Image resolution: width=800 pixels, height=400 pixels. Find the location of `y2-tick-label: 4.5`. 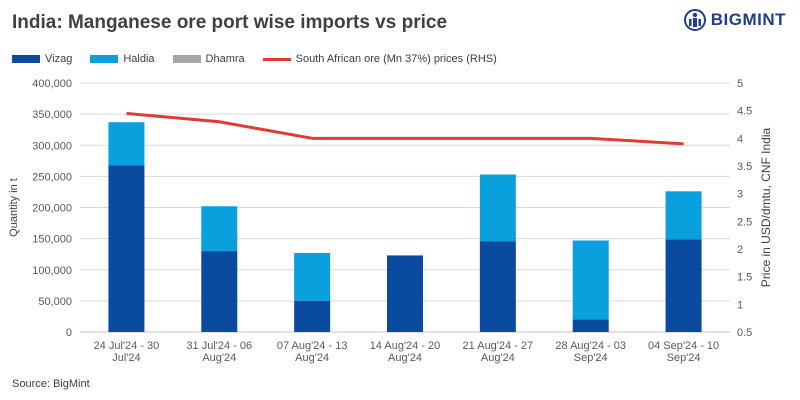

y2-tick-label: 4.5 is located at coordinates (744, 112).